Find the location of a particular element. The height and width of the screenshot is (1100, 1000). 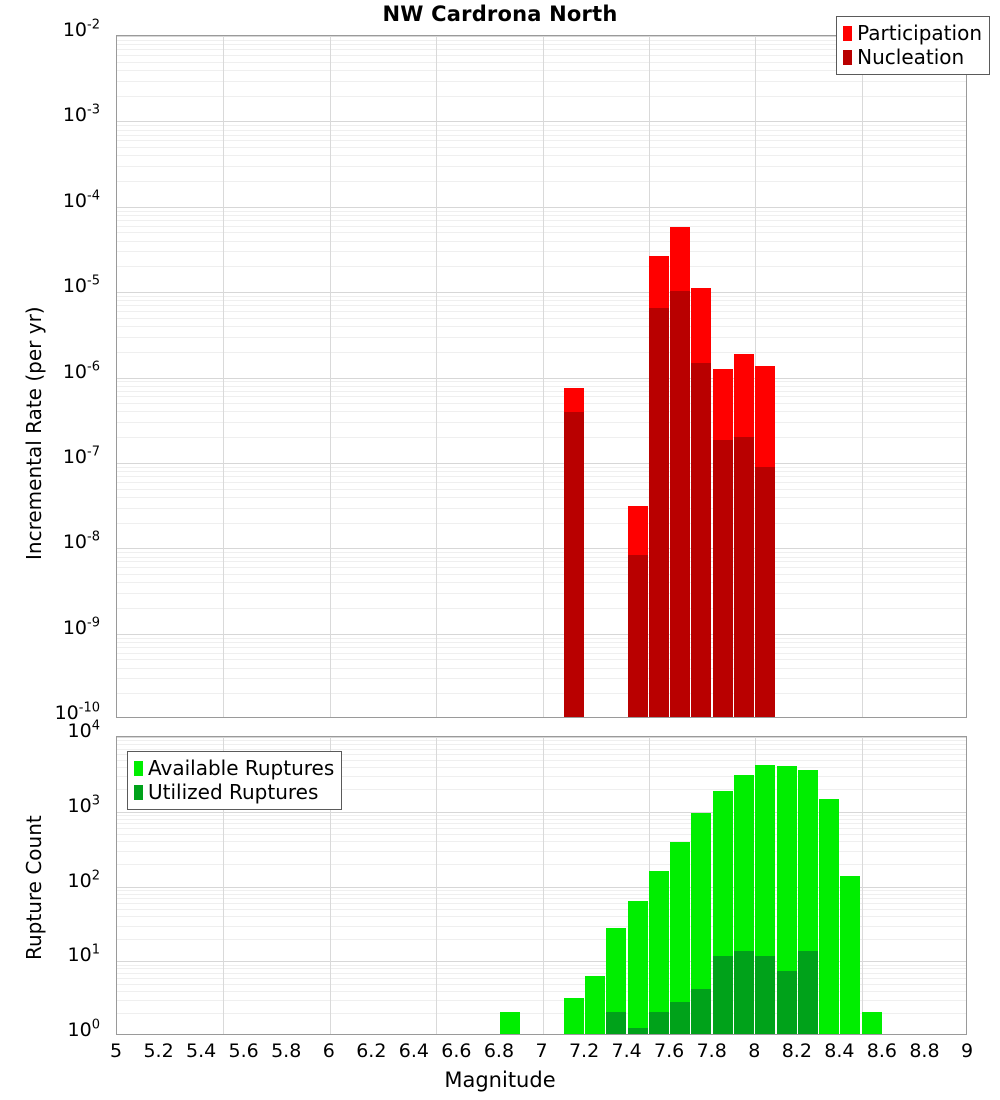

y-tick-label: 10⁻² is located at coordinates (81, 29).